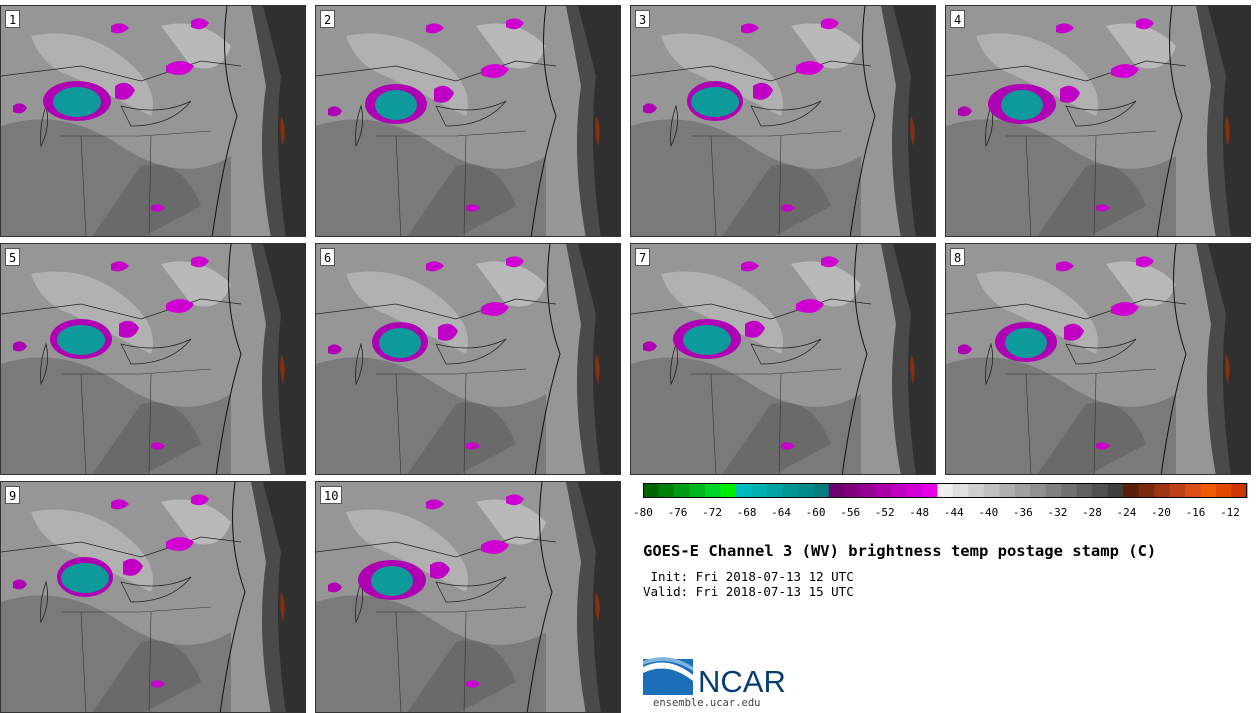 The width and height of the screenshot is (1260, 713). Describe the element at coordinates (1022, 512) in the screenshot. I see `colorbar-tick-label: -36` at that location.